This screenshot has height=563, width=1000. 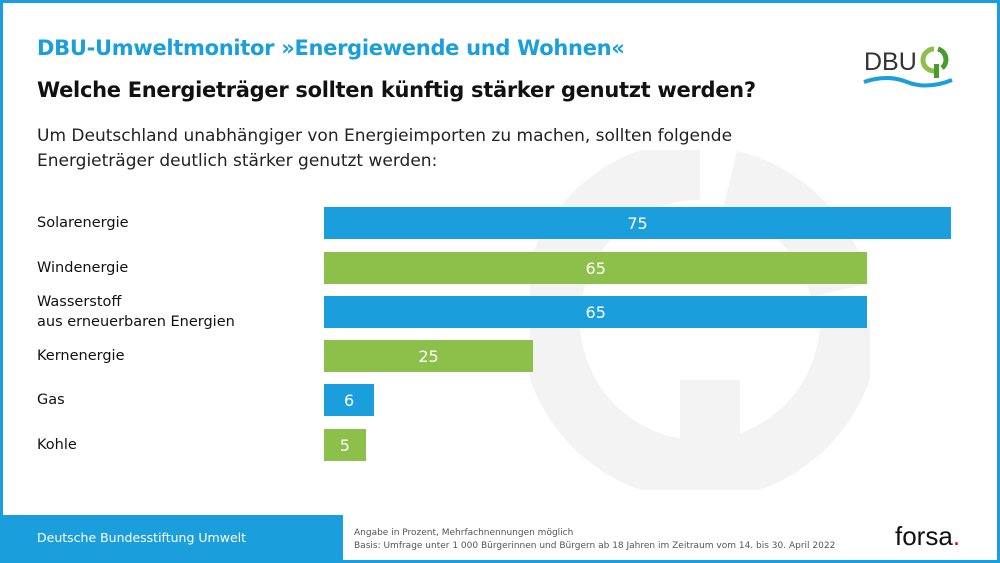 I want to click on svg-text: DBU, so click(x=890, y=62).